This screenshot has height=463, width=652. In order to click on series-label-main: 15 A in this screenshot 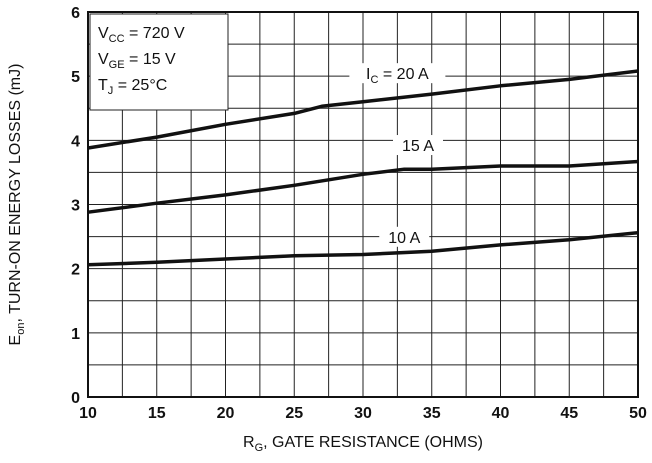, I will do `click(418, 146)`.